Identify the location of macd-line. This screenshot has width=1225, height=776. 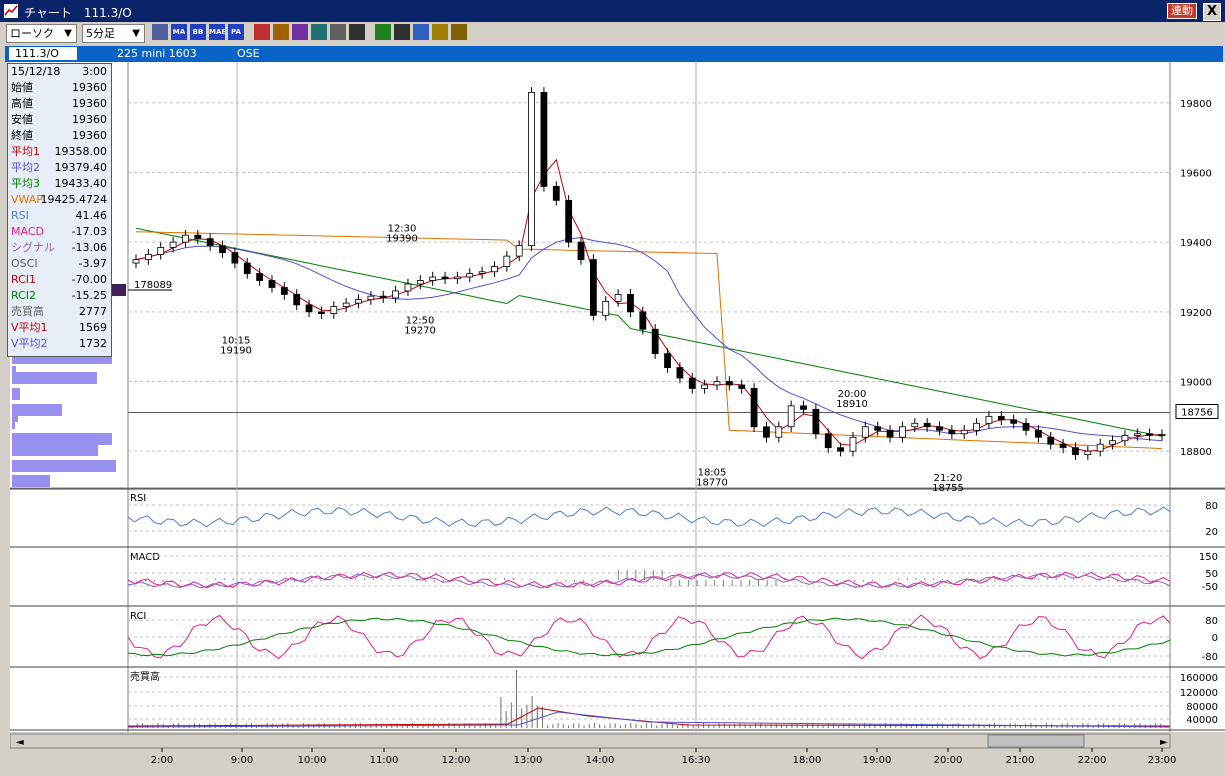
(649, 580).